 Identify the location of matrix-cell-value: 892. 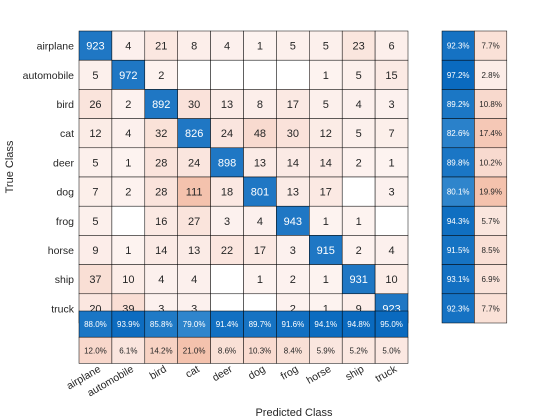
(161, 105).